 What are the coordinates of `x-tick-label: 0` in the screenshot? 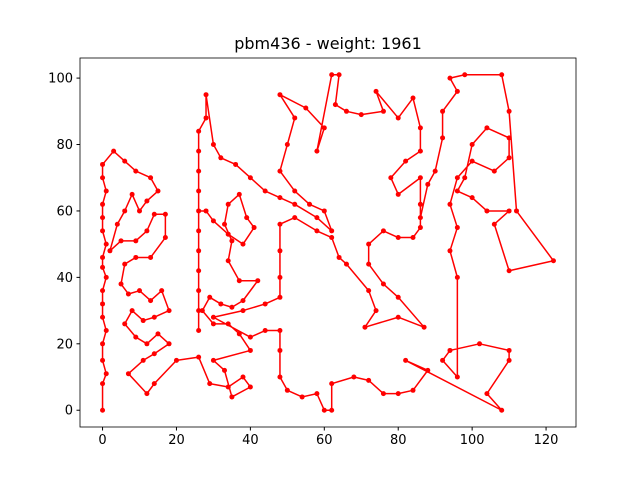 It's located at (102, 440).